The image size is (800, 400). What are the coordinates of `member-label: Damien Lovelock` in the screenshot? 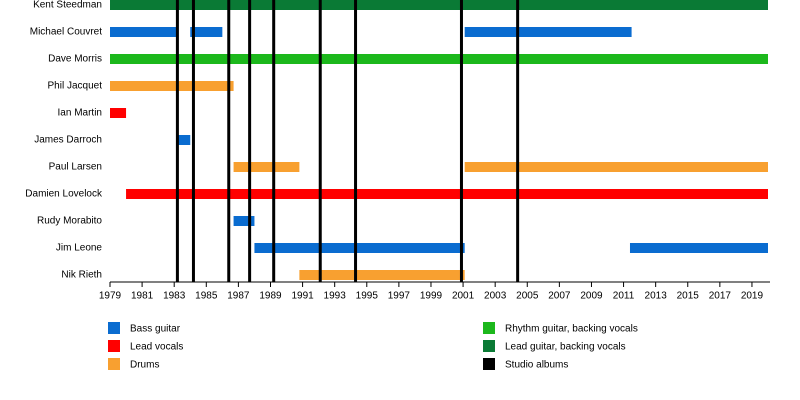 It's located at (64, 194).